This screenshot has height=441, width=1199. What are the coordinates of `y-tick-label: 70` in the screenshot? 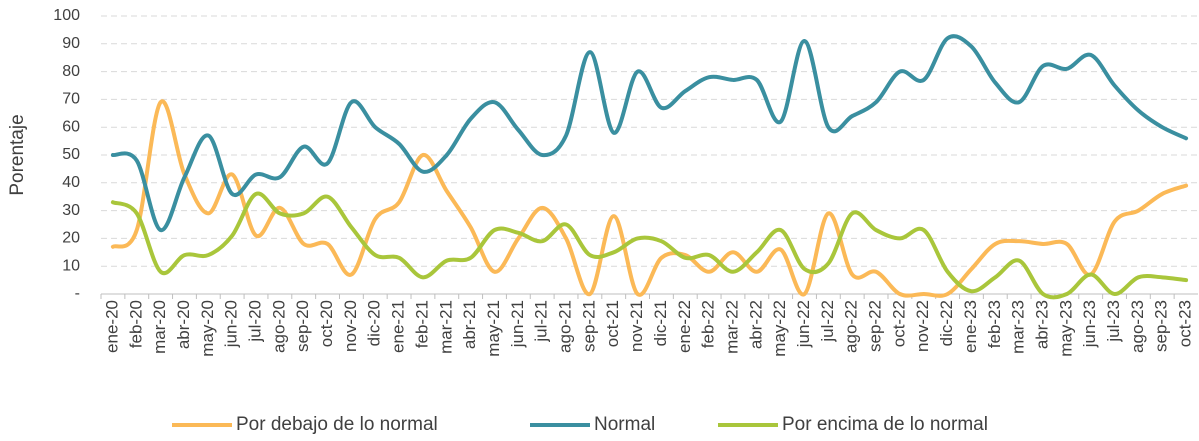 It's located at (71, 99).